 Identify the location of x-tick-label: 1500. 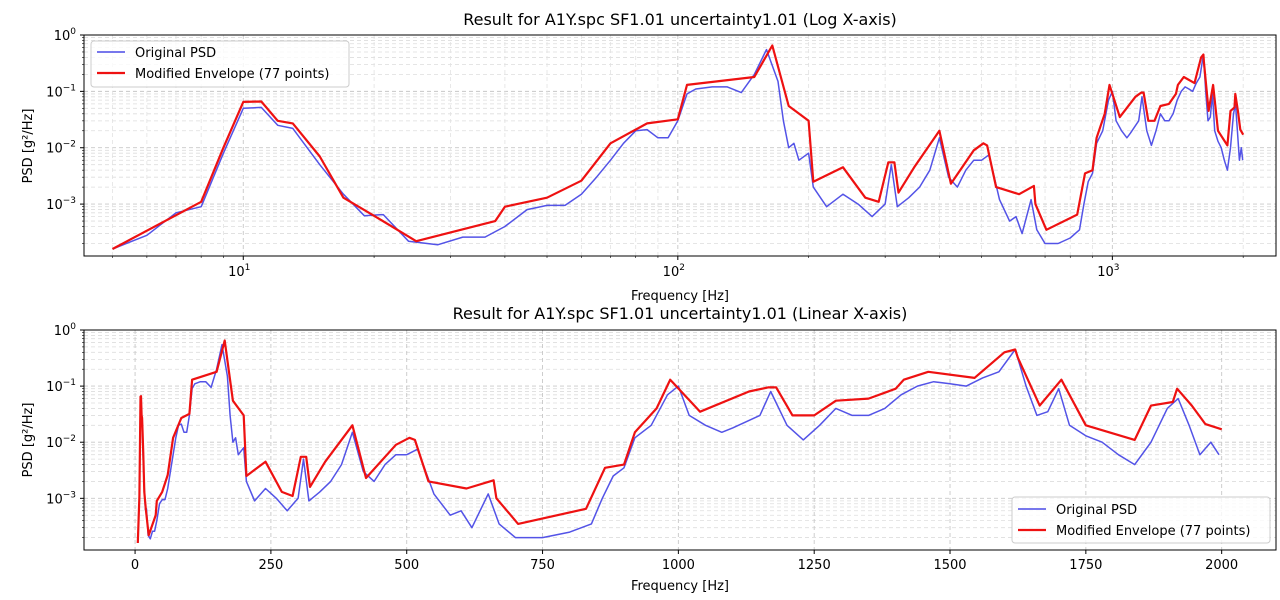
(949, 565).